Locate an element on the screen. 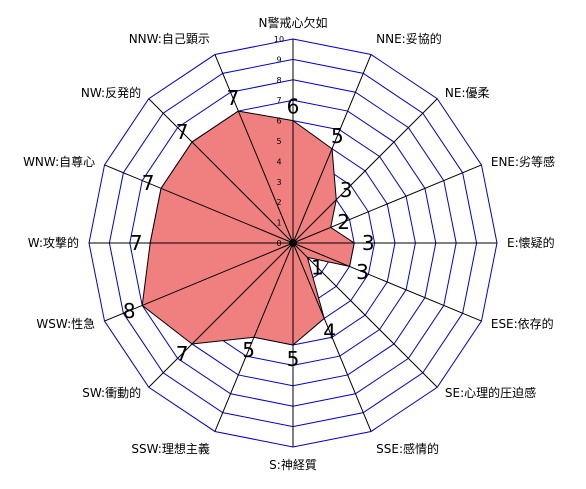 The height and width of the screenshot is (489, 586). tick-label-9: 9 is located at coordinates (278, 59).